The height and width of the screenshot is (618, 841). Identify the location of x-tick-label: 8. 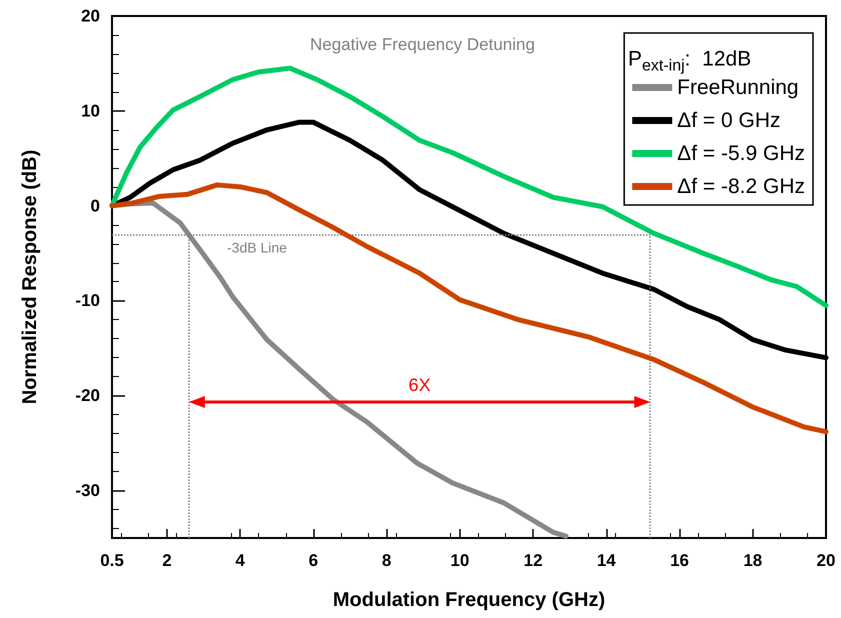
(387, 560).